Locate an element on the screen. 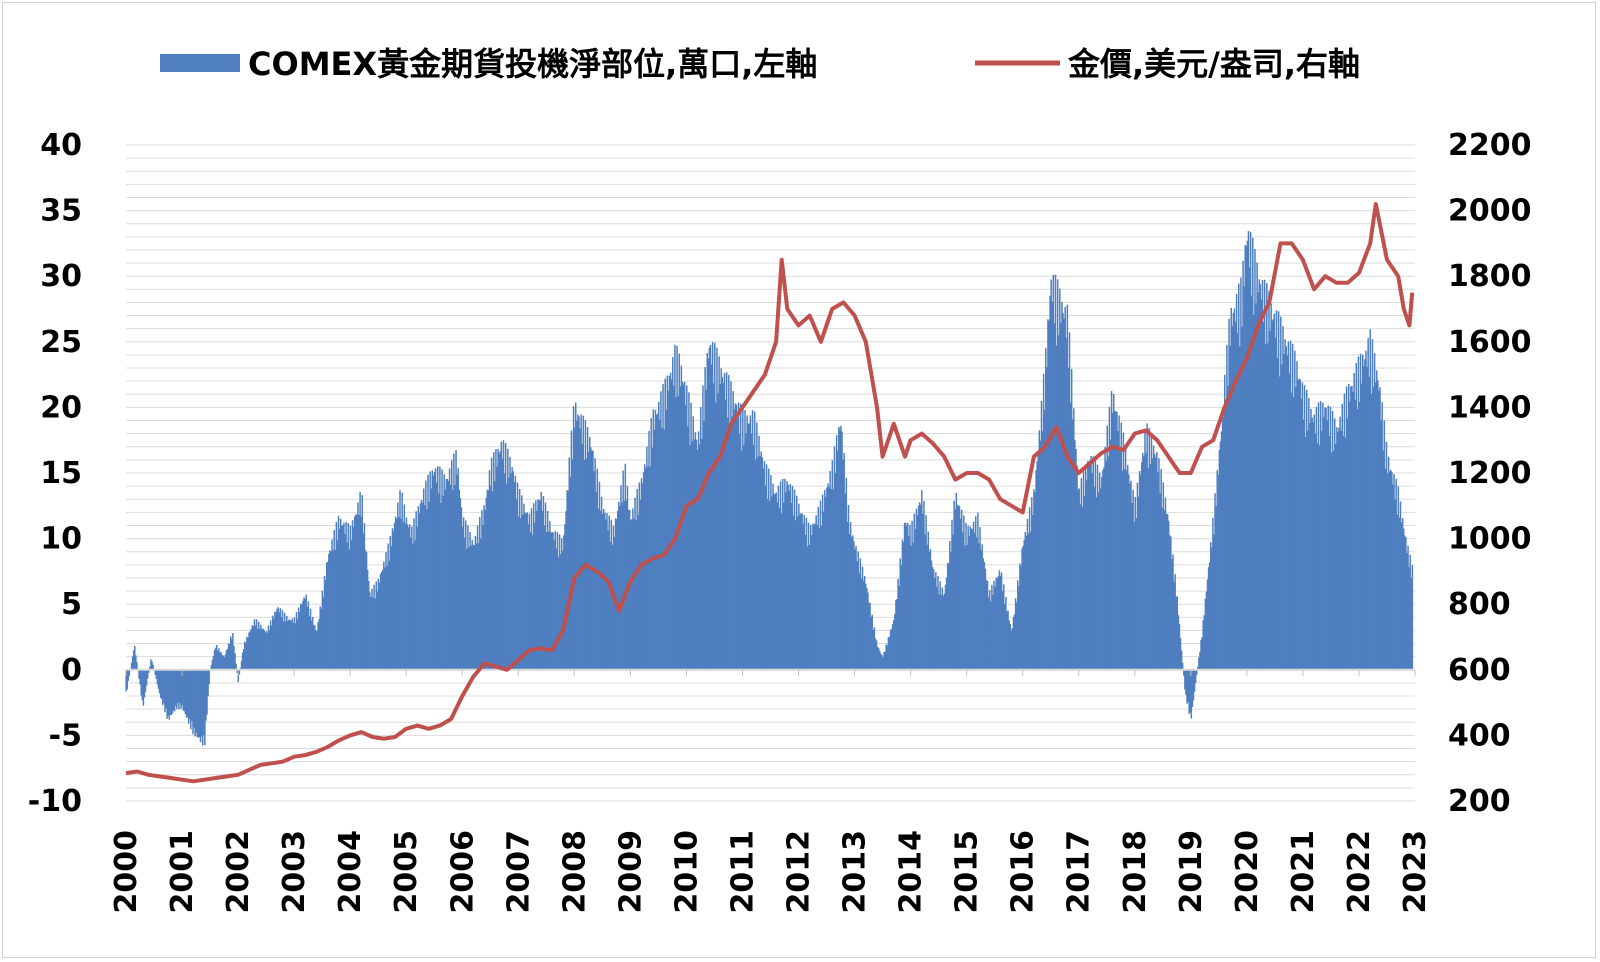  y-left-tick-label: 10 is located at coordinates (61, 539).